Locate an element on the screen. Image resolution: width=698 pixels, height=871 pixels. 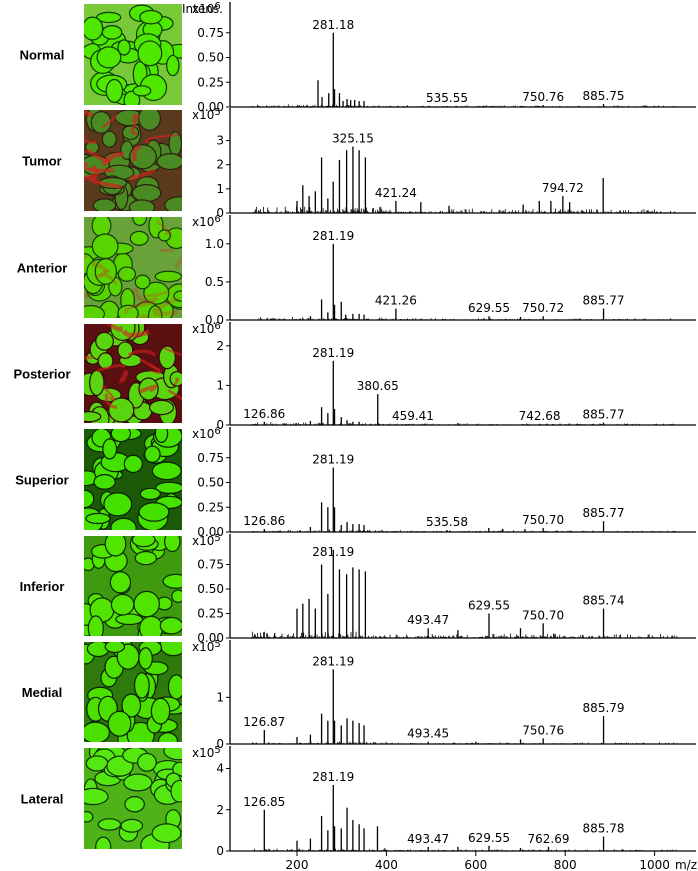
y-tick-label: 3 is located at coordinates (220, 141).